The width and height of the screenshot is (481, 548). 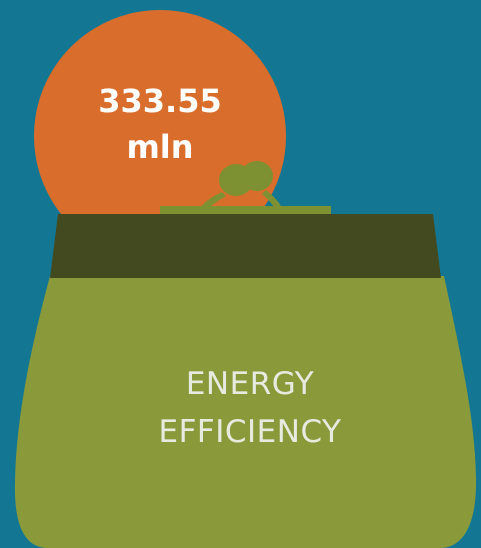 What do you see at coordinates (250, 432) in the screenshot?
I see `purse-label-line2: EFFICIENCY` at bounding box center [250, 432].